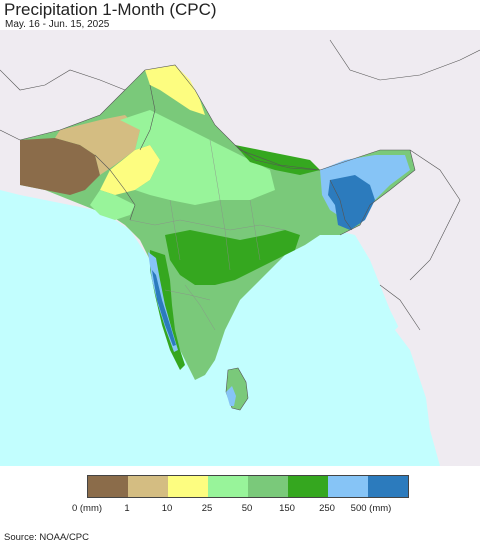 The image size is (480, 546). What do you see at coordinates (437, 383) in the screenshot?
I see `southeast-asia-land` at bounding box center [437, 383].